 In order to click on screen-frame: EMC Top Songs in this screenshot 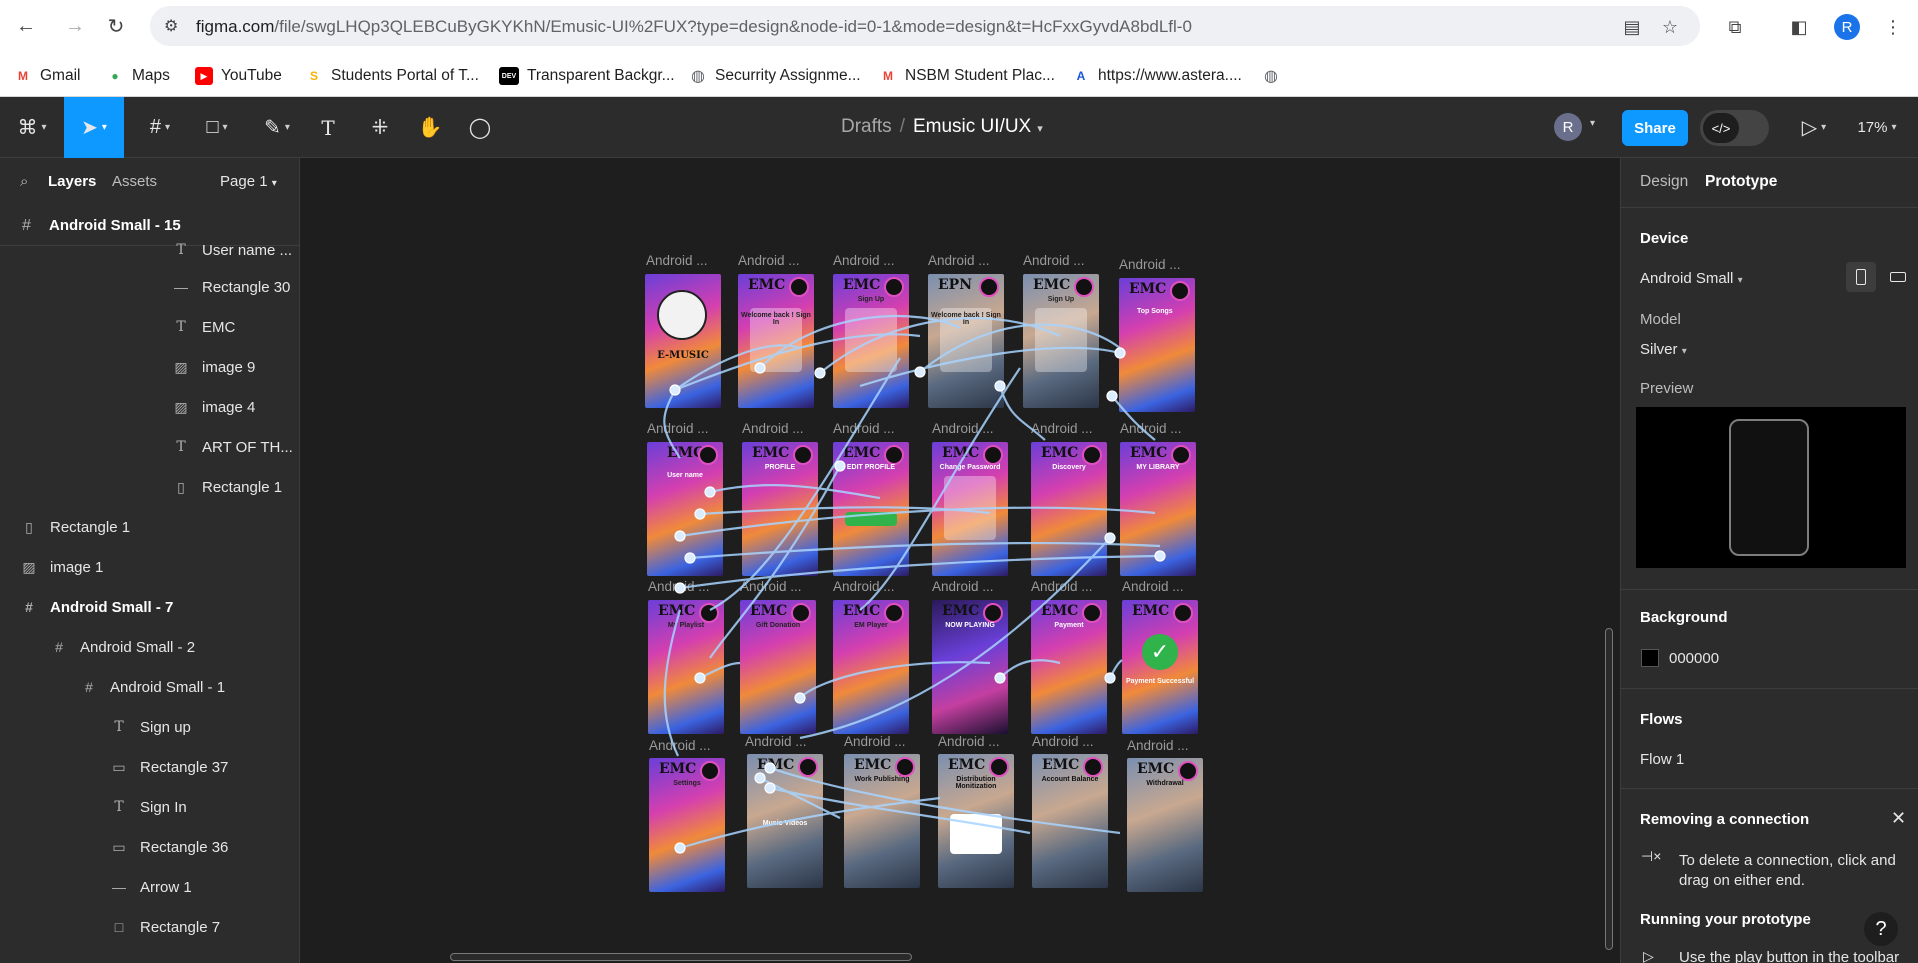, I will do `click(1157, 345)`.